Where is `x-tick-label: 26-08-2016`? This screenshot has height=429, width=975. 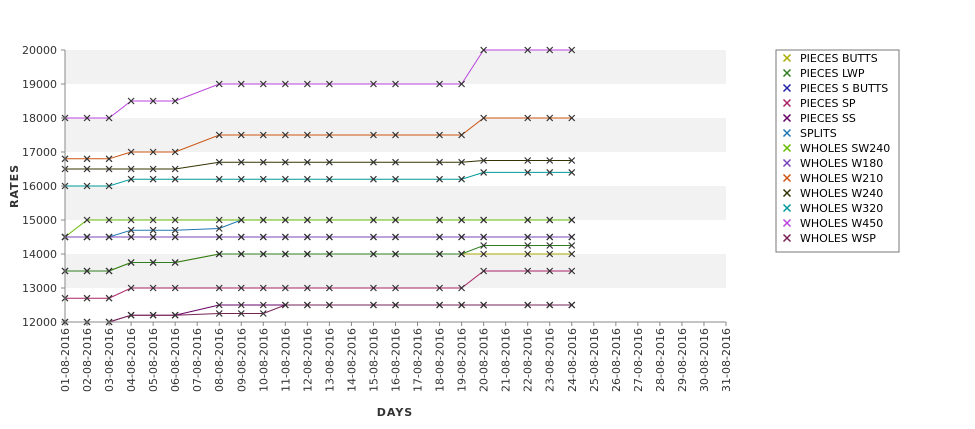
x-tick-label: 26-08-2016 is located at coordinates (616, 360).